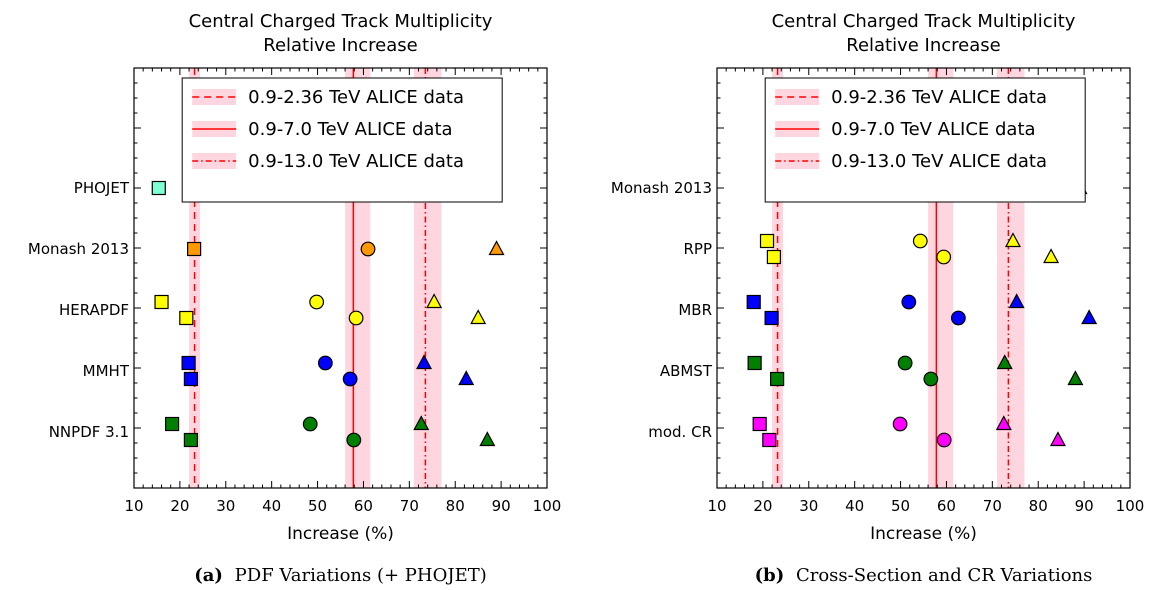 The height and width of the screenshot is (590, 1153). What do you see at coordinates (368, 249) in the screenshot?
I see `data-point-monash-2013-circle` at bounding box center [368, 249].